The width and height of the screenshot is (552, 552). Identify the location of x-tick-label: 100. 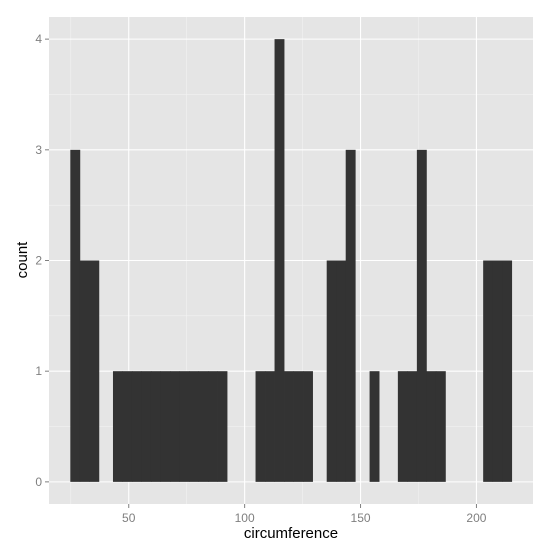
(245, 518).